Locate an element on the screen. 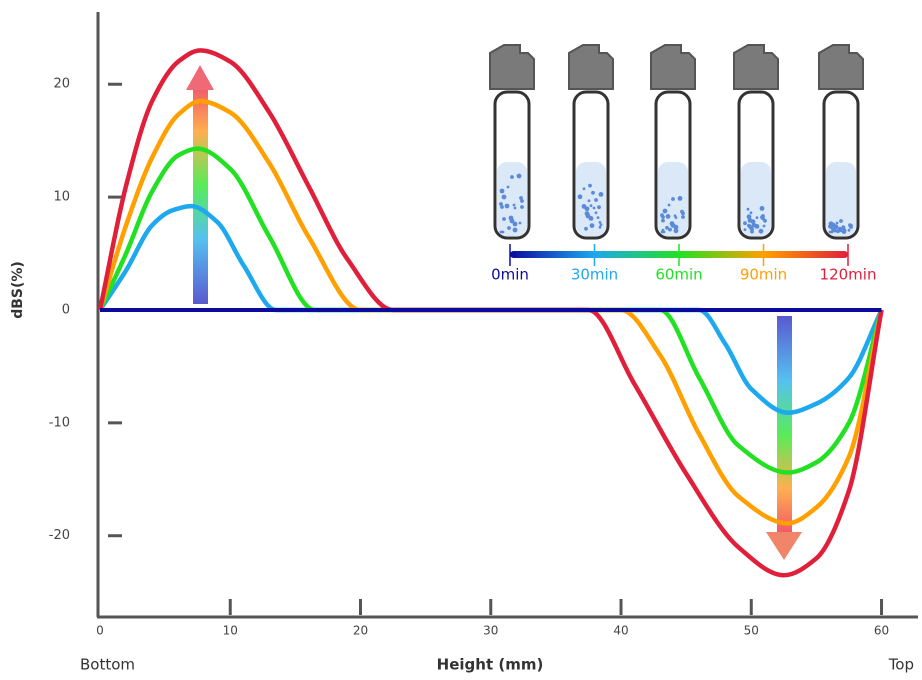  y-axis-label: dBS(%) is located at coordinates (18, 290).